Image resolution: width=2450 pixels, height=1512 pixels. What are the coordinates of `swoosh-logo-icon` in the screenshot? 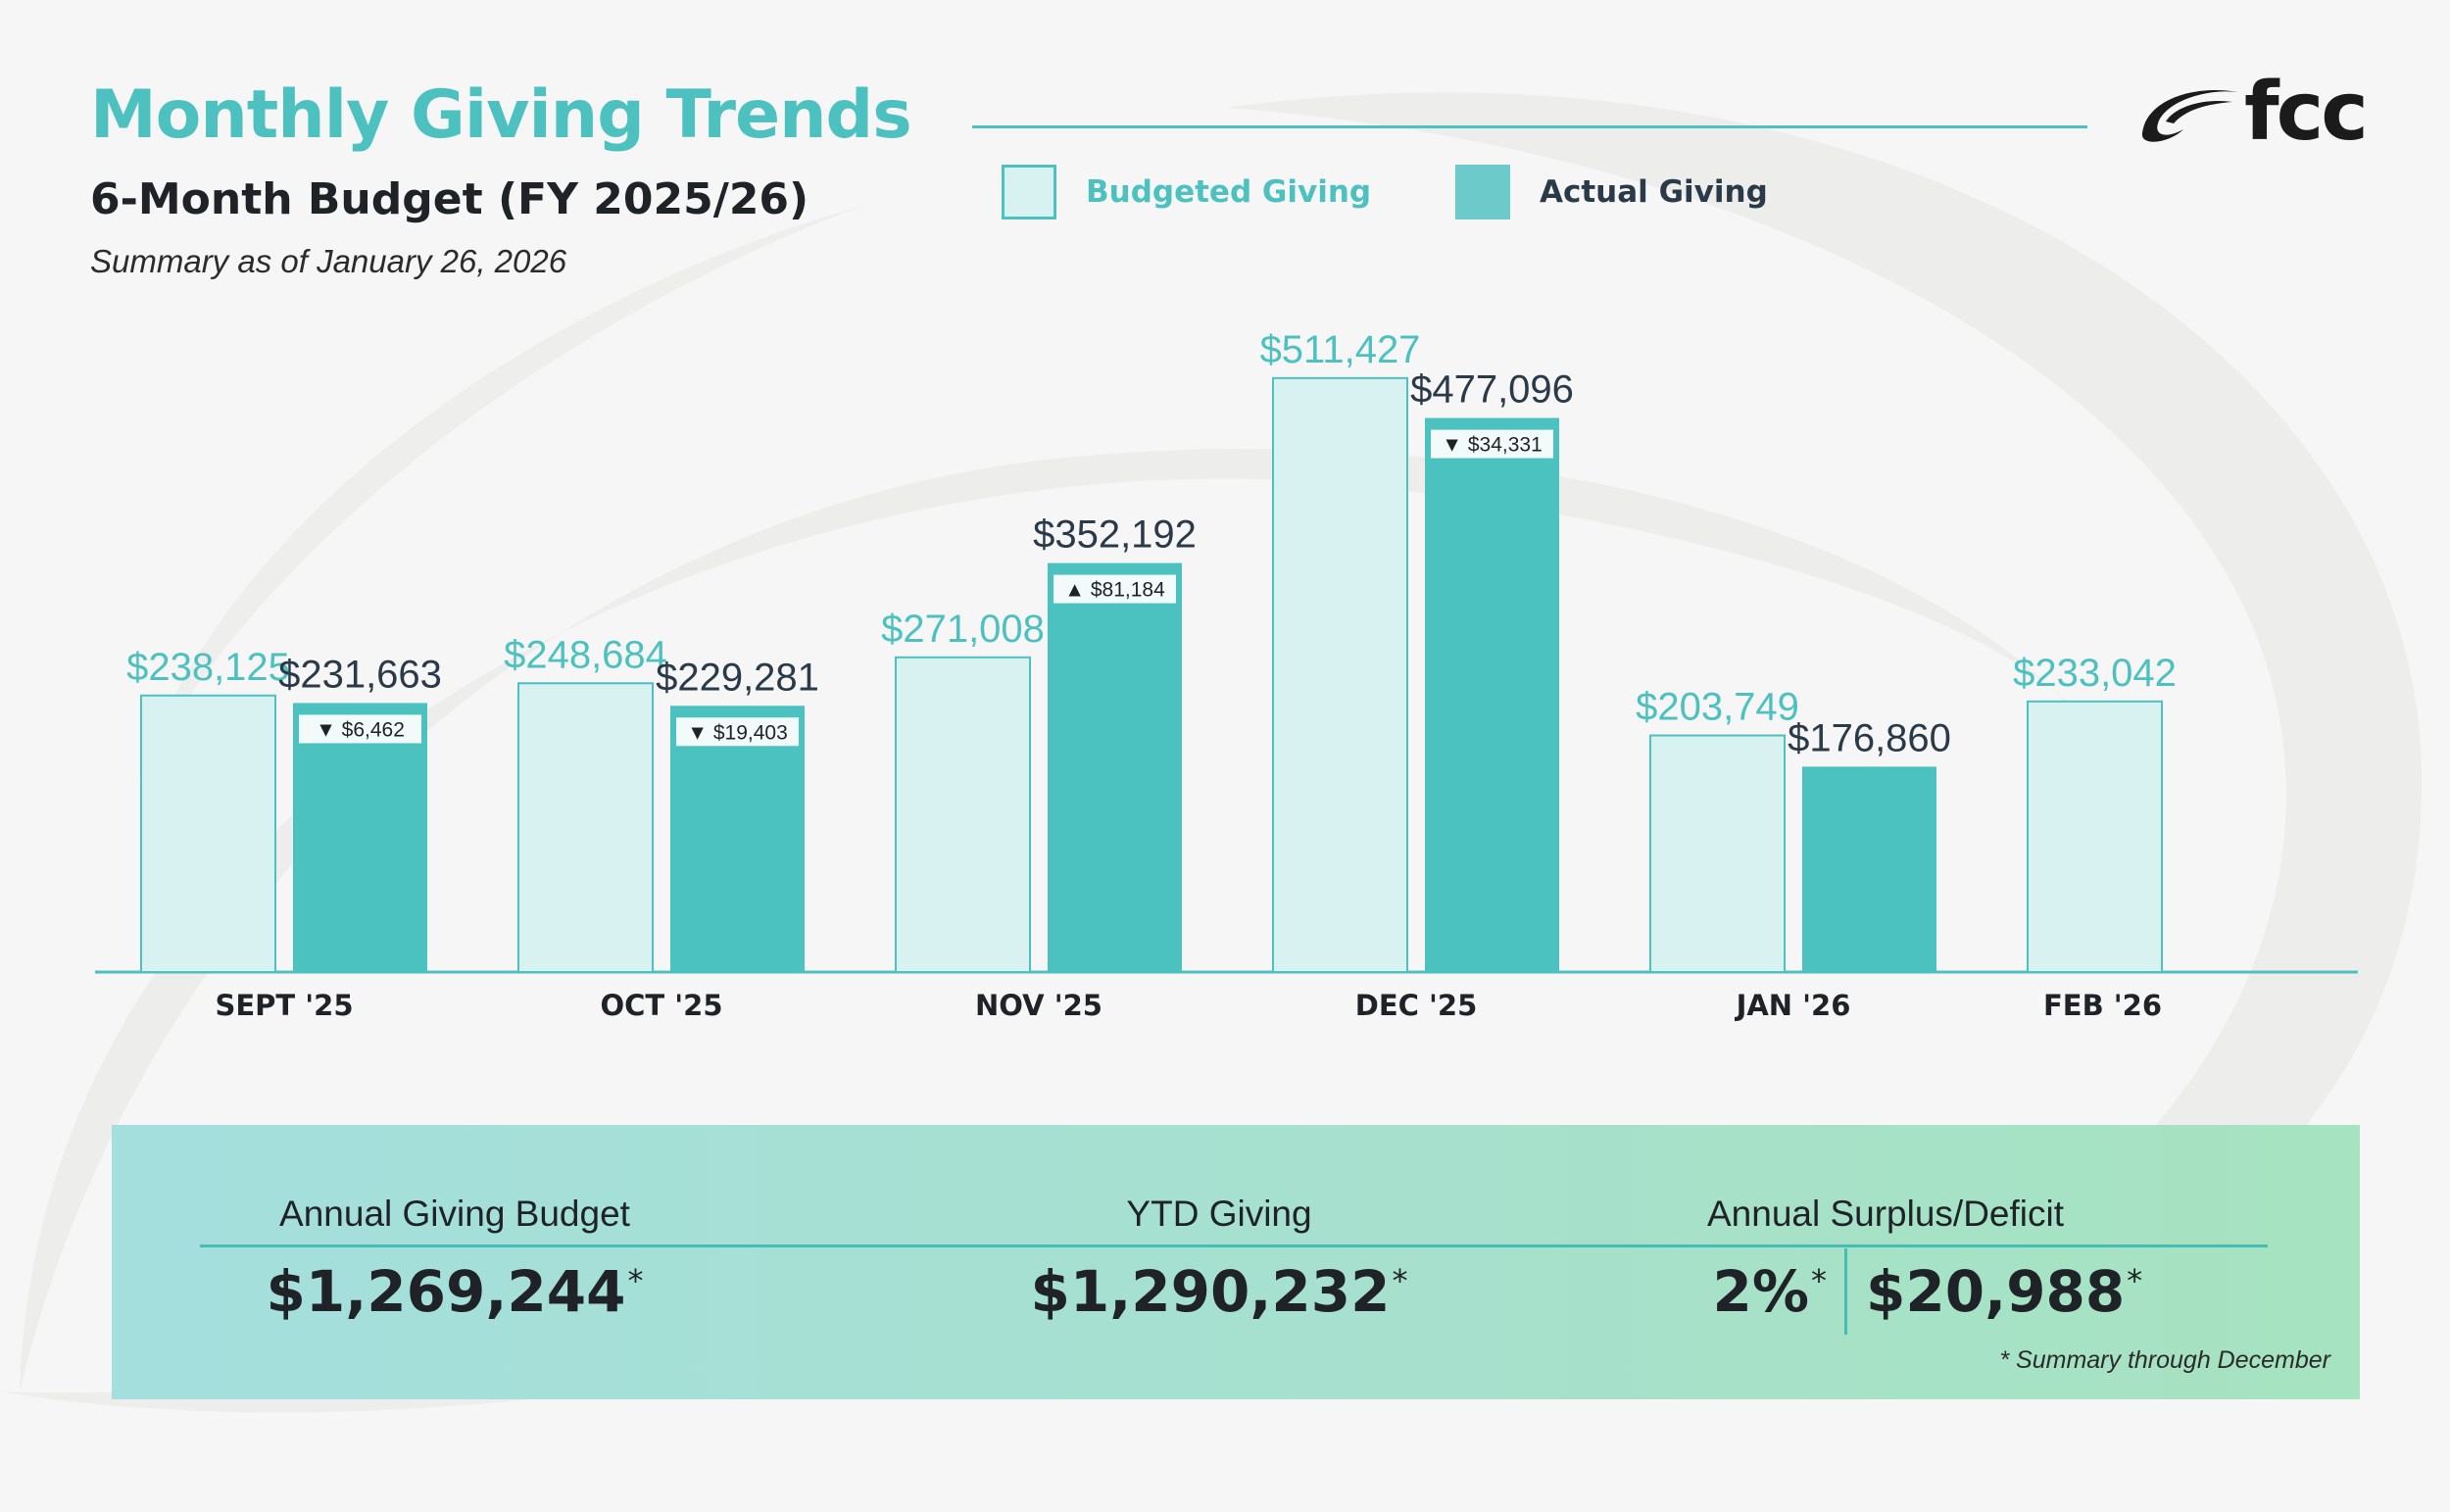 It's located at (2189, 116).